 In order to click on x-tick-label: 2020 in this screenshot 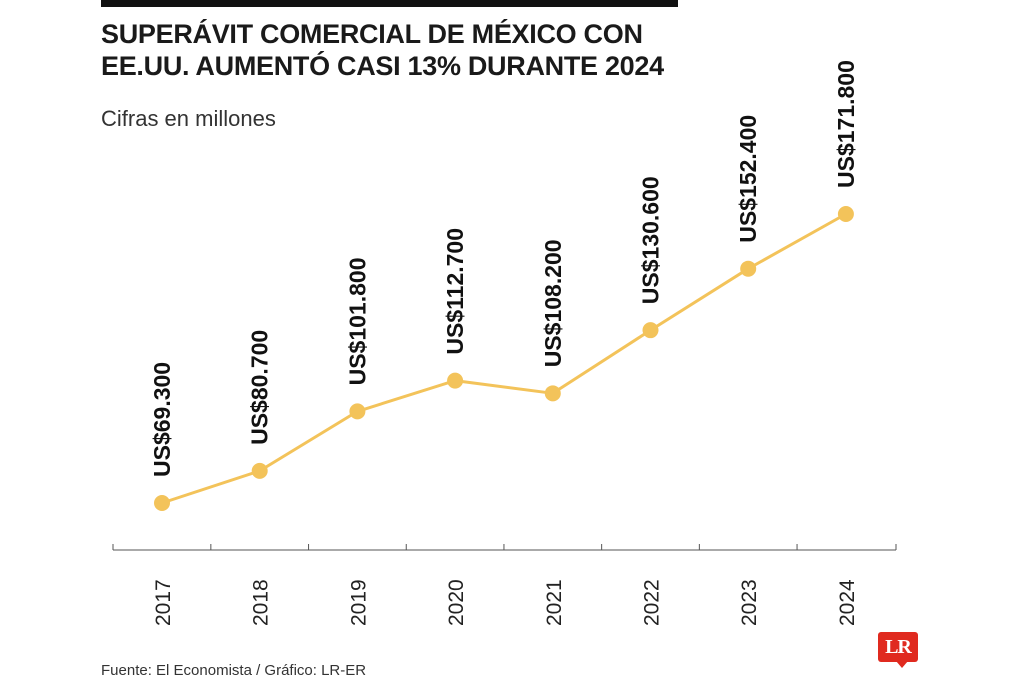, I will do `click(456, 602)`.